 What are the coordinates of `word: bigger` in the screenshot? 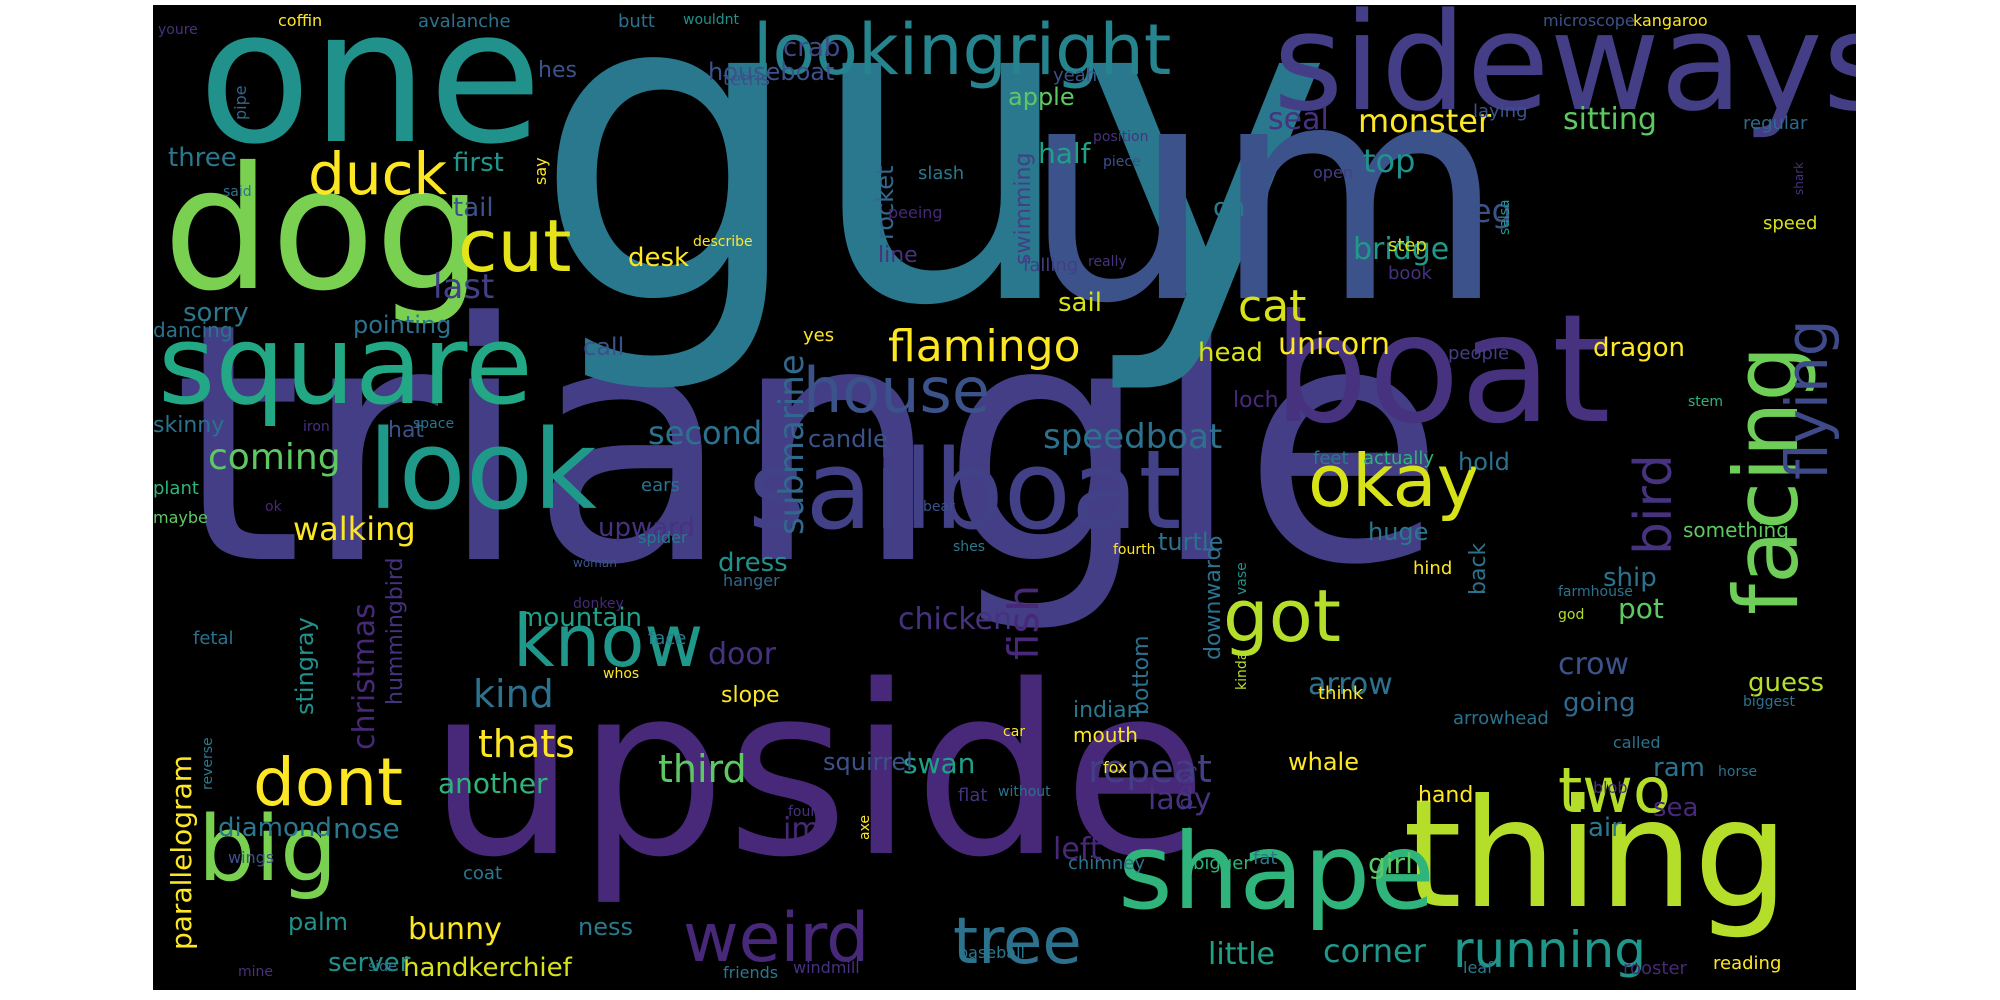 It's located at (1222, 863).